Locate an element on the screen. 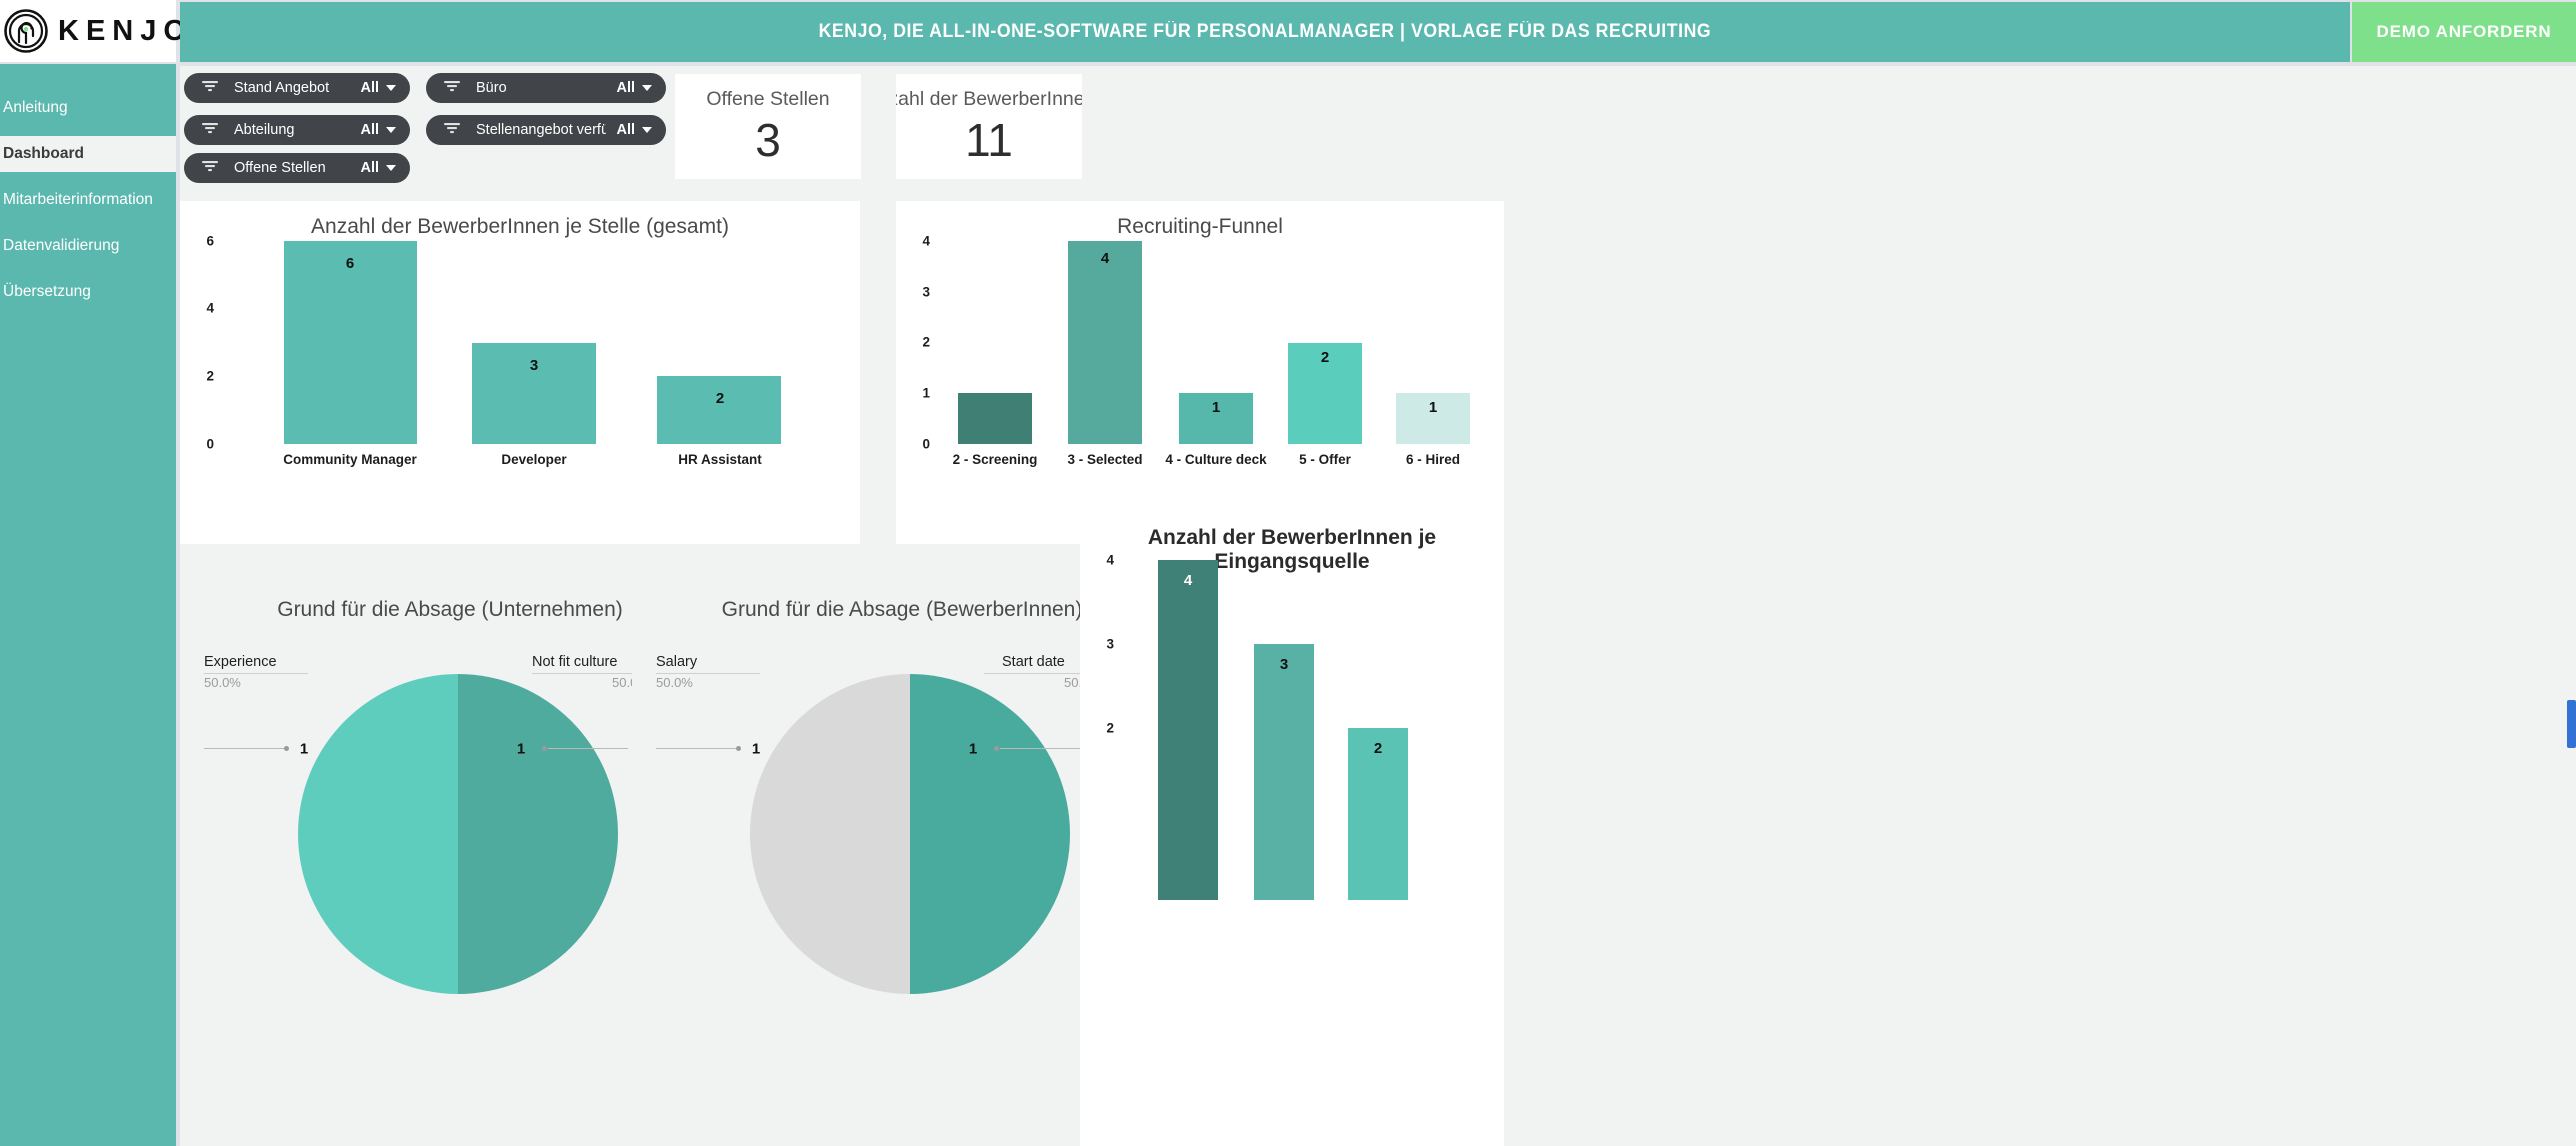  x-axis-tick: Community Manager is located at coordinates (350, 459).